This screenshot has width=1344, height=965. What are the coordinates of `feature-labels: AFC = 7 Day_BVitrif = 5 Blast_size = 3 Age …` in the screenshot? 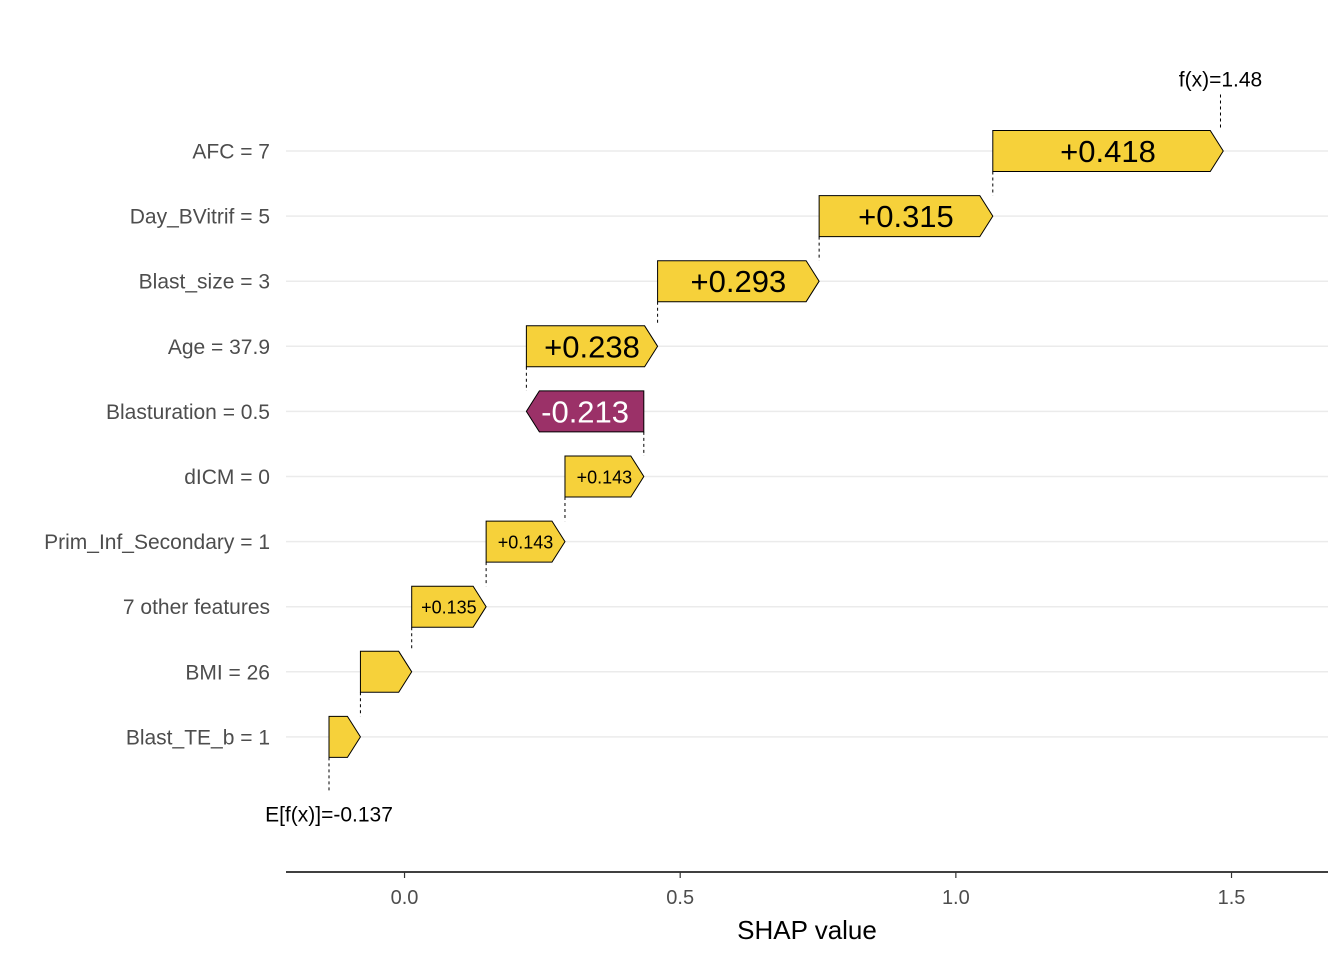 It's located at (157, 445).